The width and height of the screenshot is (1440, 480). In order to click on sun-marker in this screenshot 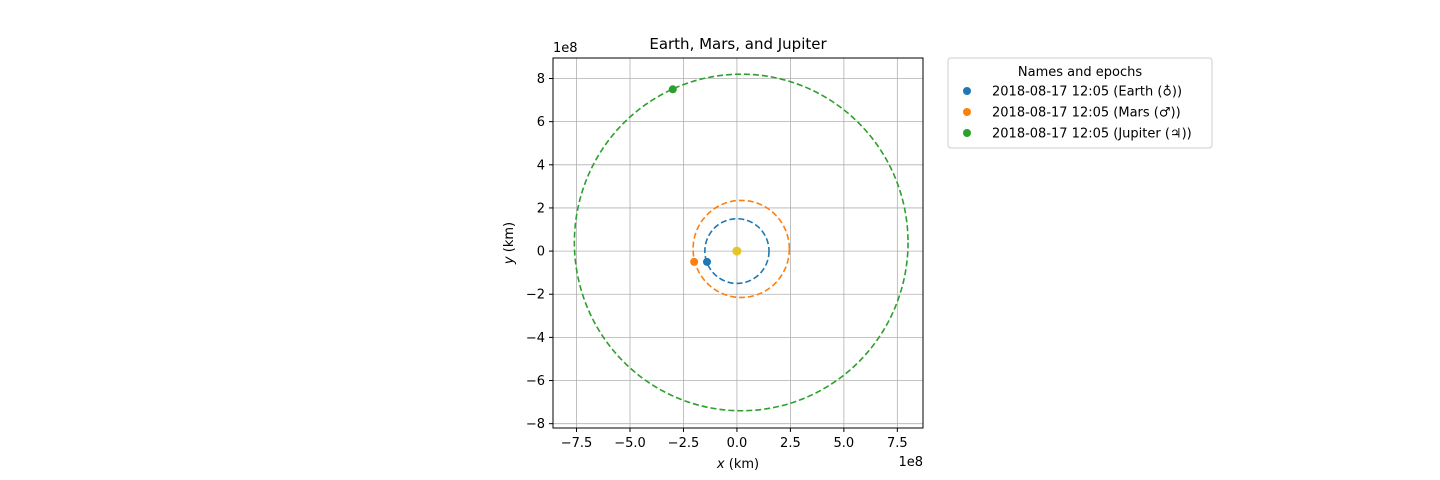, I will do `click(737, 251)`.